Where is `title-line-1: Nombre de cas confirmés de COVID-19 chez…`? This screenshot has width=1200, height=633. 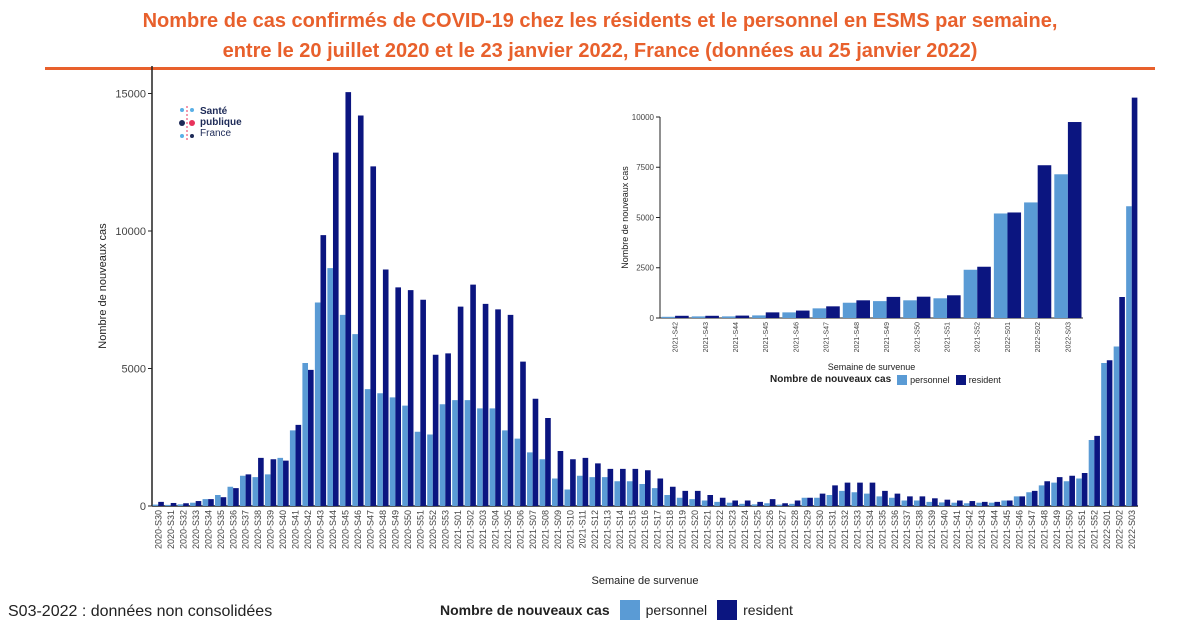
title-line-1: Nombre de cas confirmés de COVID-19 chez… is located at coordinates (600, 21).